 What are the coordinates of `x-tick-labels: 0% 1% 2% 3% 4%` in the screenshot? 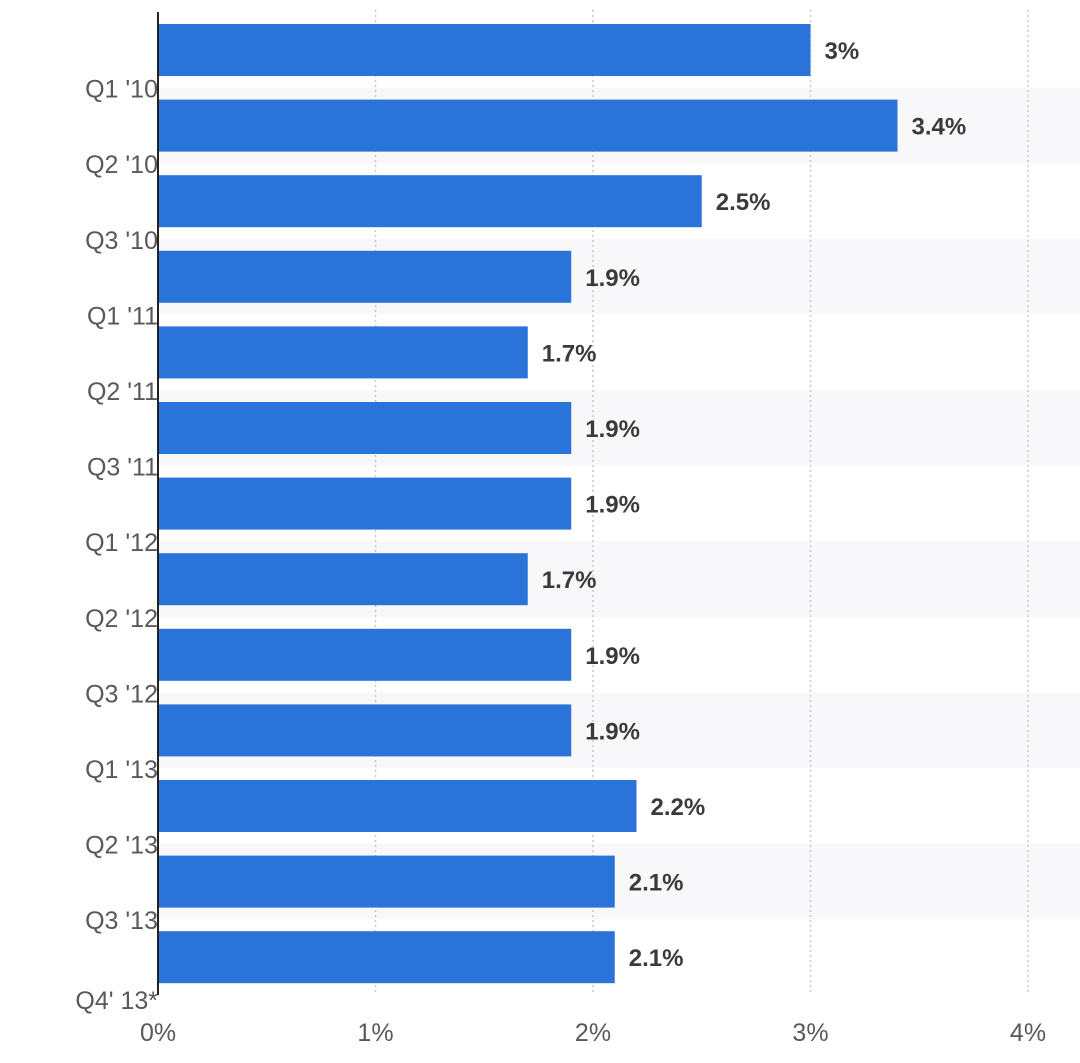 It's located at (593, 1033).